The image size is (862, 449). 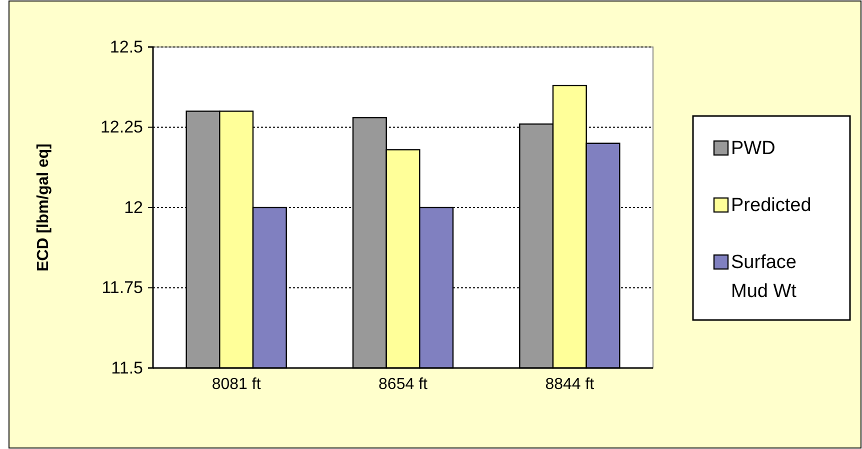 I want to click on y-tick-label: 12, so click(x=133, y=207).